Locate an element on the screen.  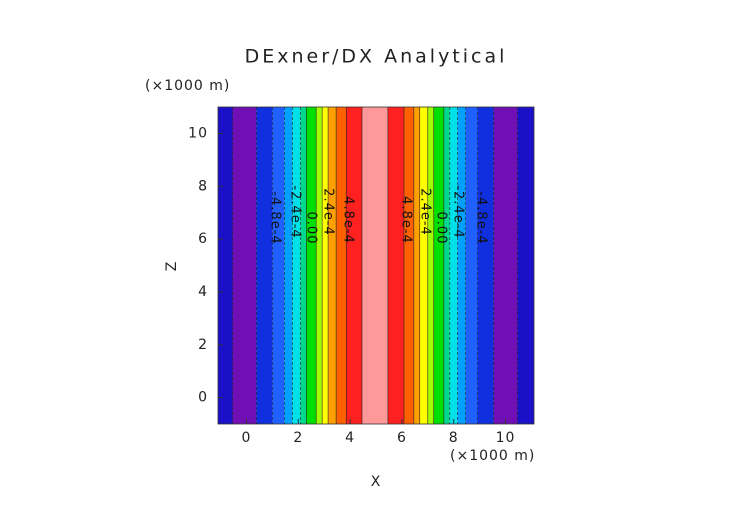
y-tick-label: 2 is located at coordinates (203, 345).